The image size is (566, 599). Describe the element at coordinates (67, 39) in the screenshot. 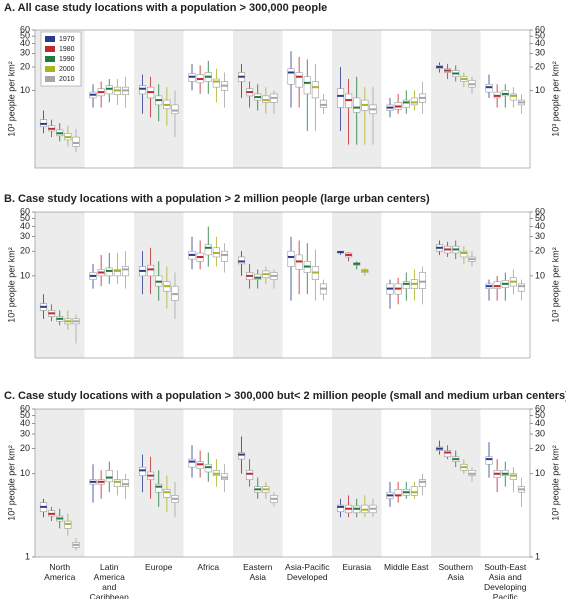

I see `legend-label: 1970` at that location.